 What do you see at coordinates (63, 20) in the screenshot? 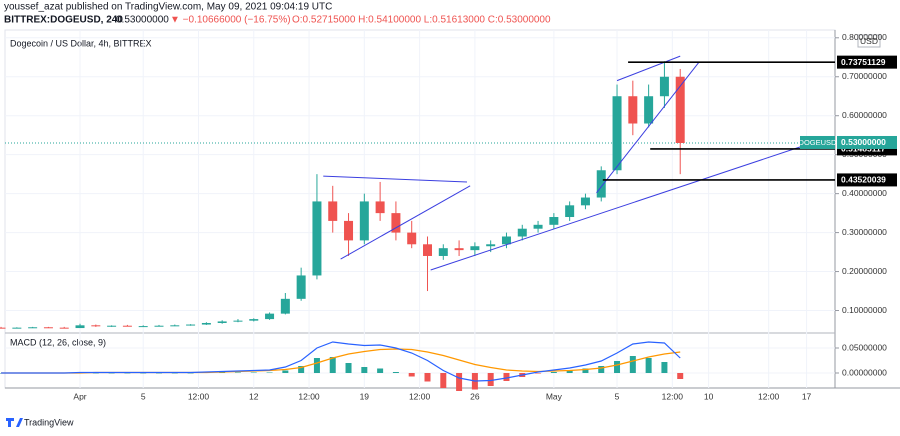
I see `symbol: BITTREX:DOGEUSD, 240` at bounding box center [63, 20].